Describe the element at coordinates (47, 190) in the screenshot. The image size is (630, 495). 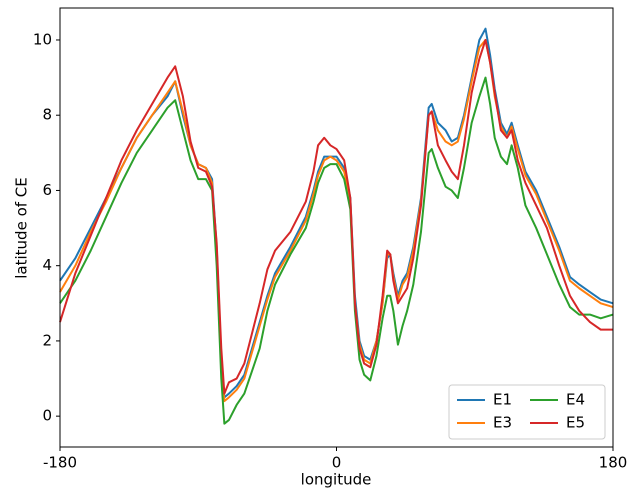
I see `y-tick-label: 6` at that location.